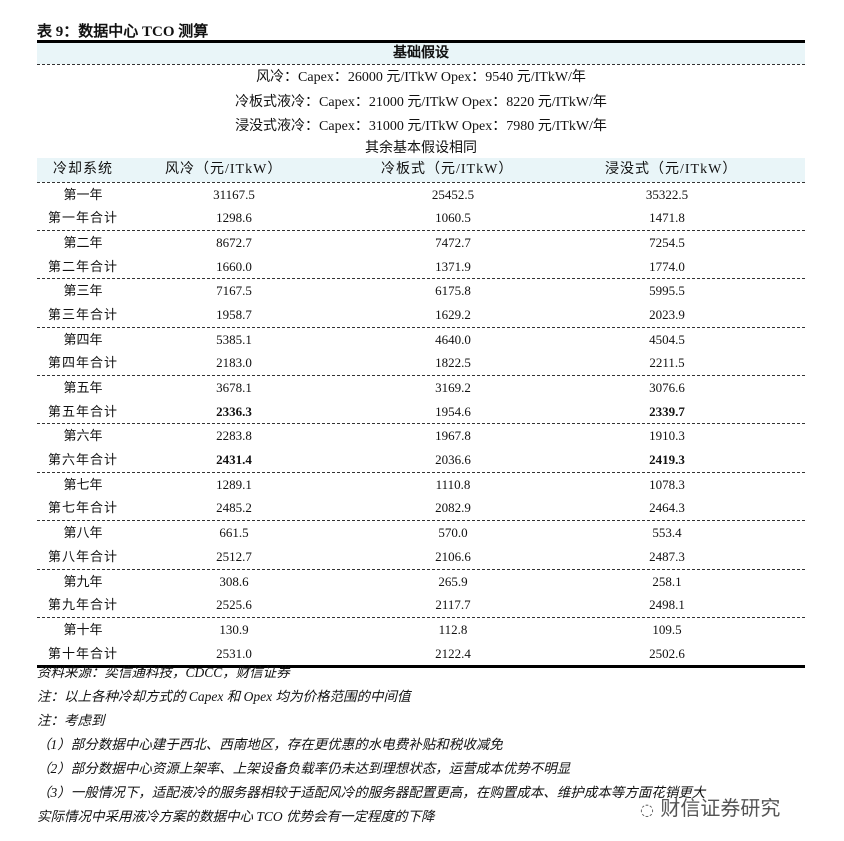 The width and height of the screenshot is (844, 841). I want to click on watermark: ◌ 财信证券研究, so click(710, 806).